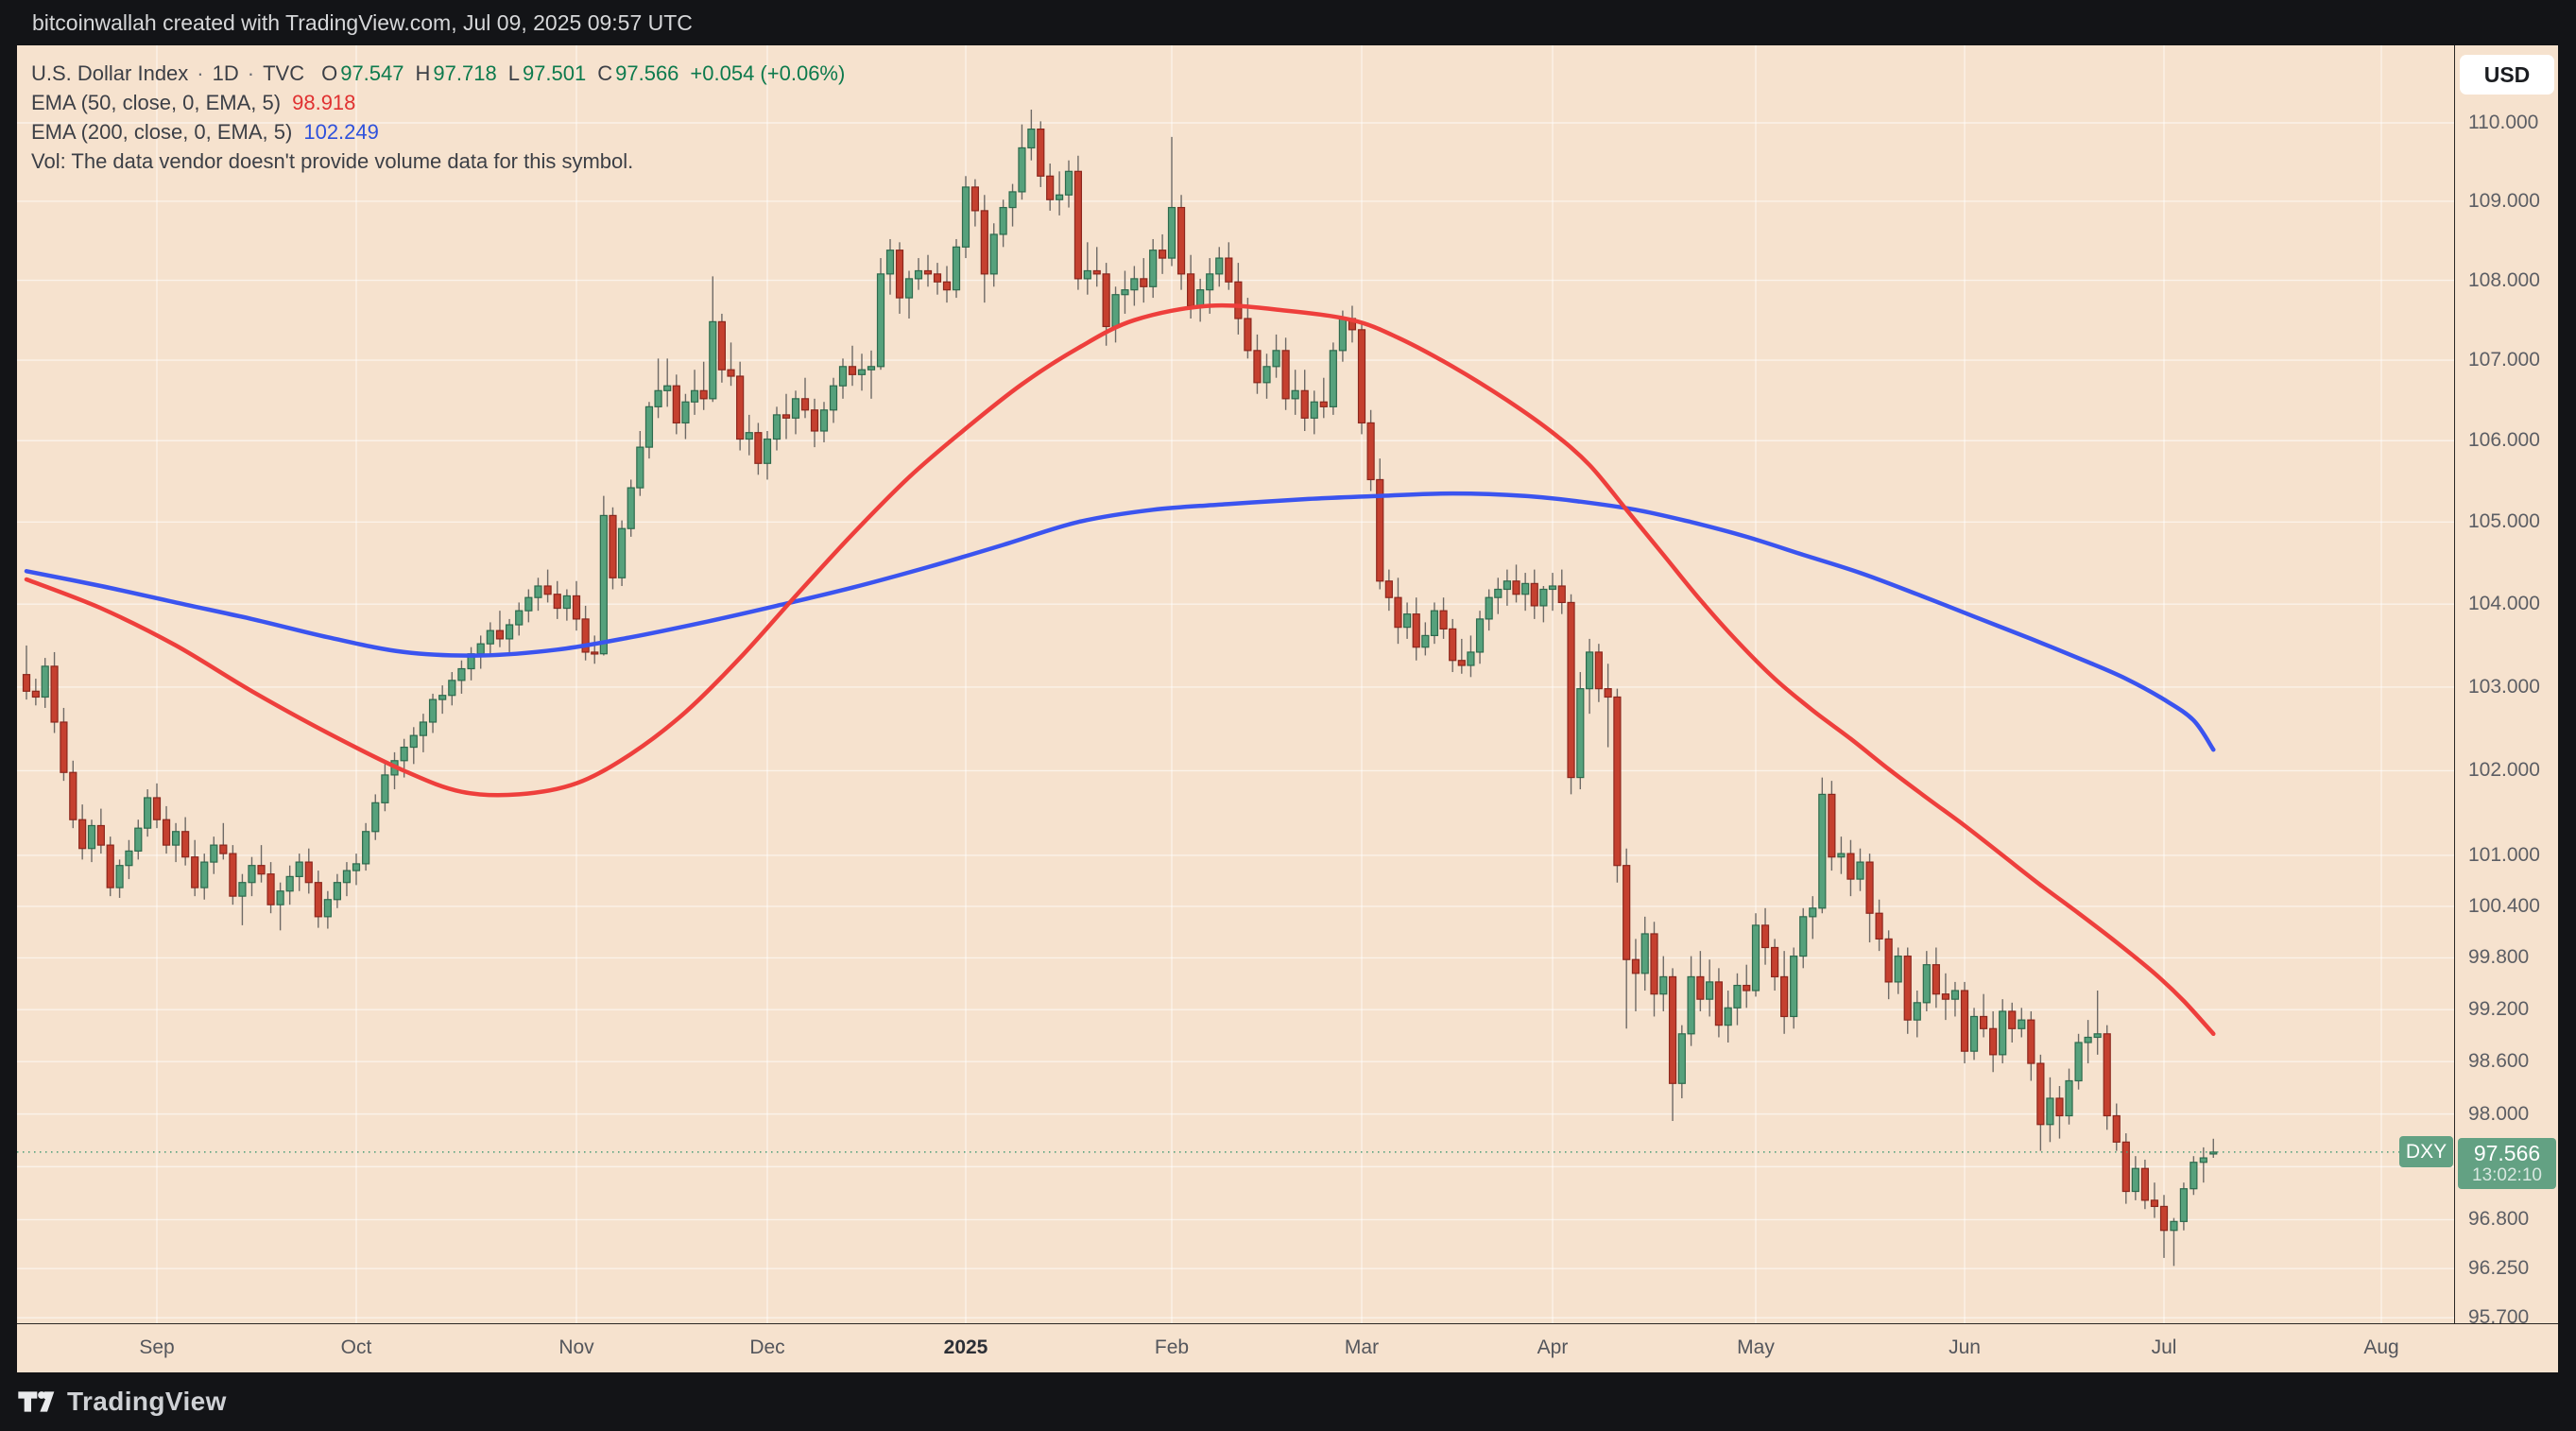 This screenshot has height=1431, width=2576. What do you see at coordinates (341, 132) in the screenshot?
I see `ema200-value: 102.249` at bounding box center [341, 132].